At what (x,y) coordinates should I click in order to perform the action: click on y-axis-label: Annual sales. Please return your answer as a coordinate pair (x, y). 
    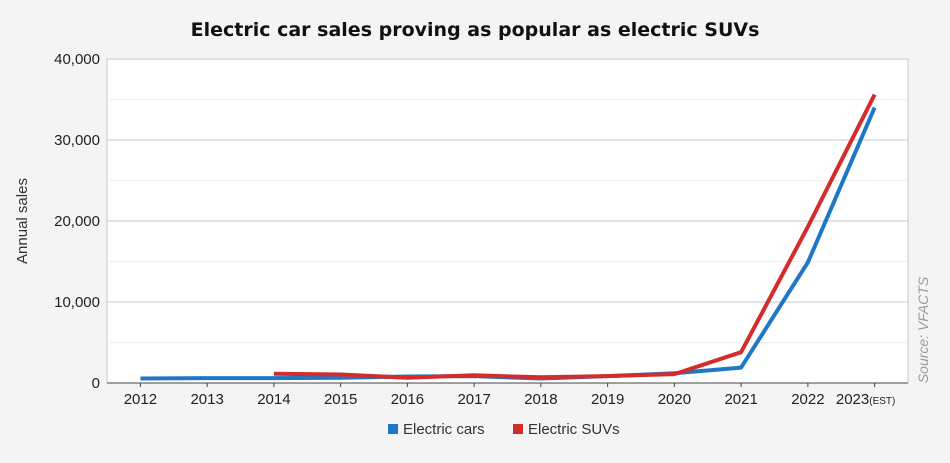
    Looking at the image, I should click on (22, 221).